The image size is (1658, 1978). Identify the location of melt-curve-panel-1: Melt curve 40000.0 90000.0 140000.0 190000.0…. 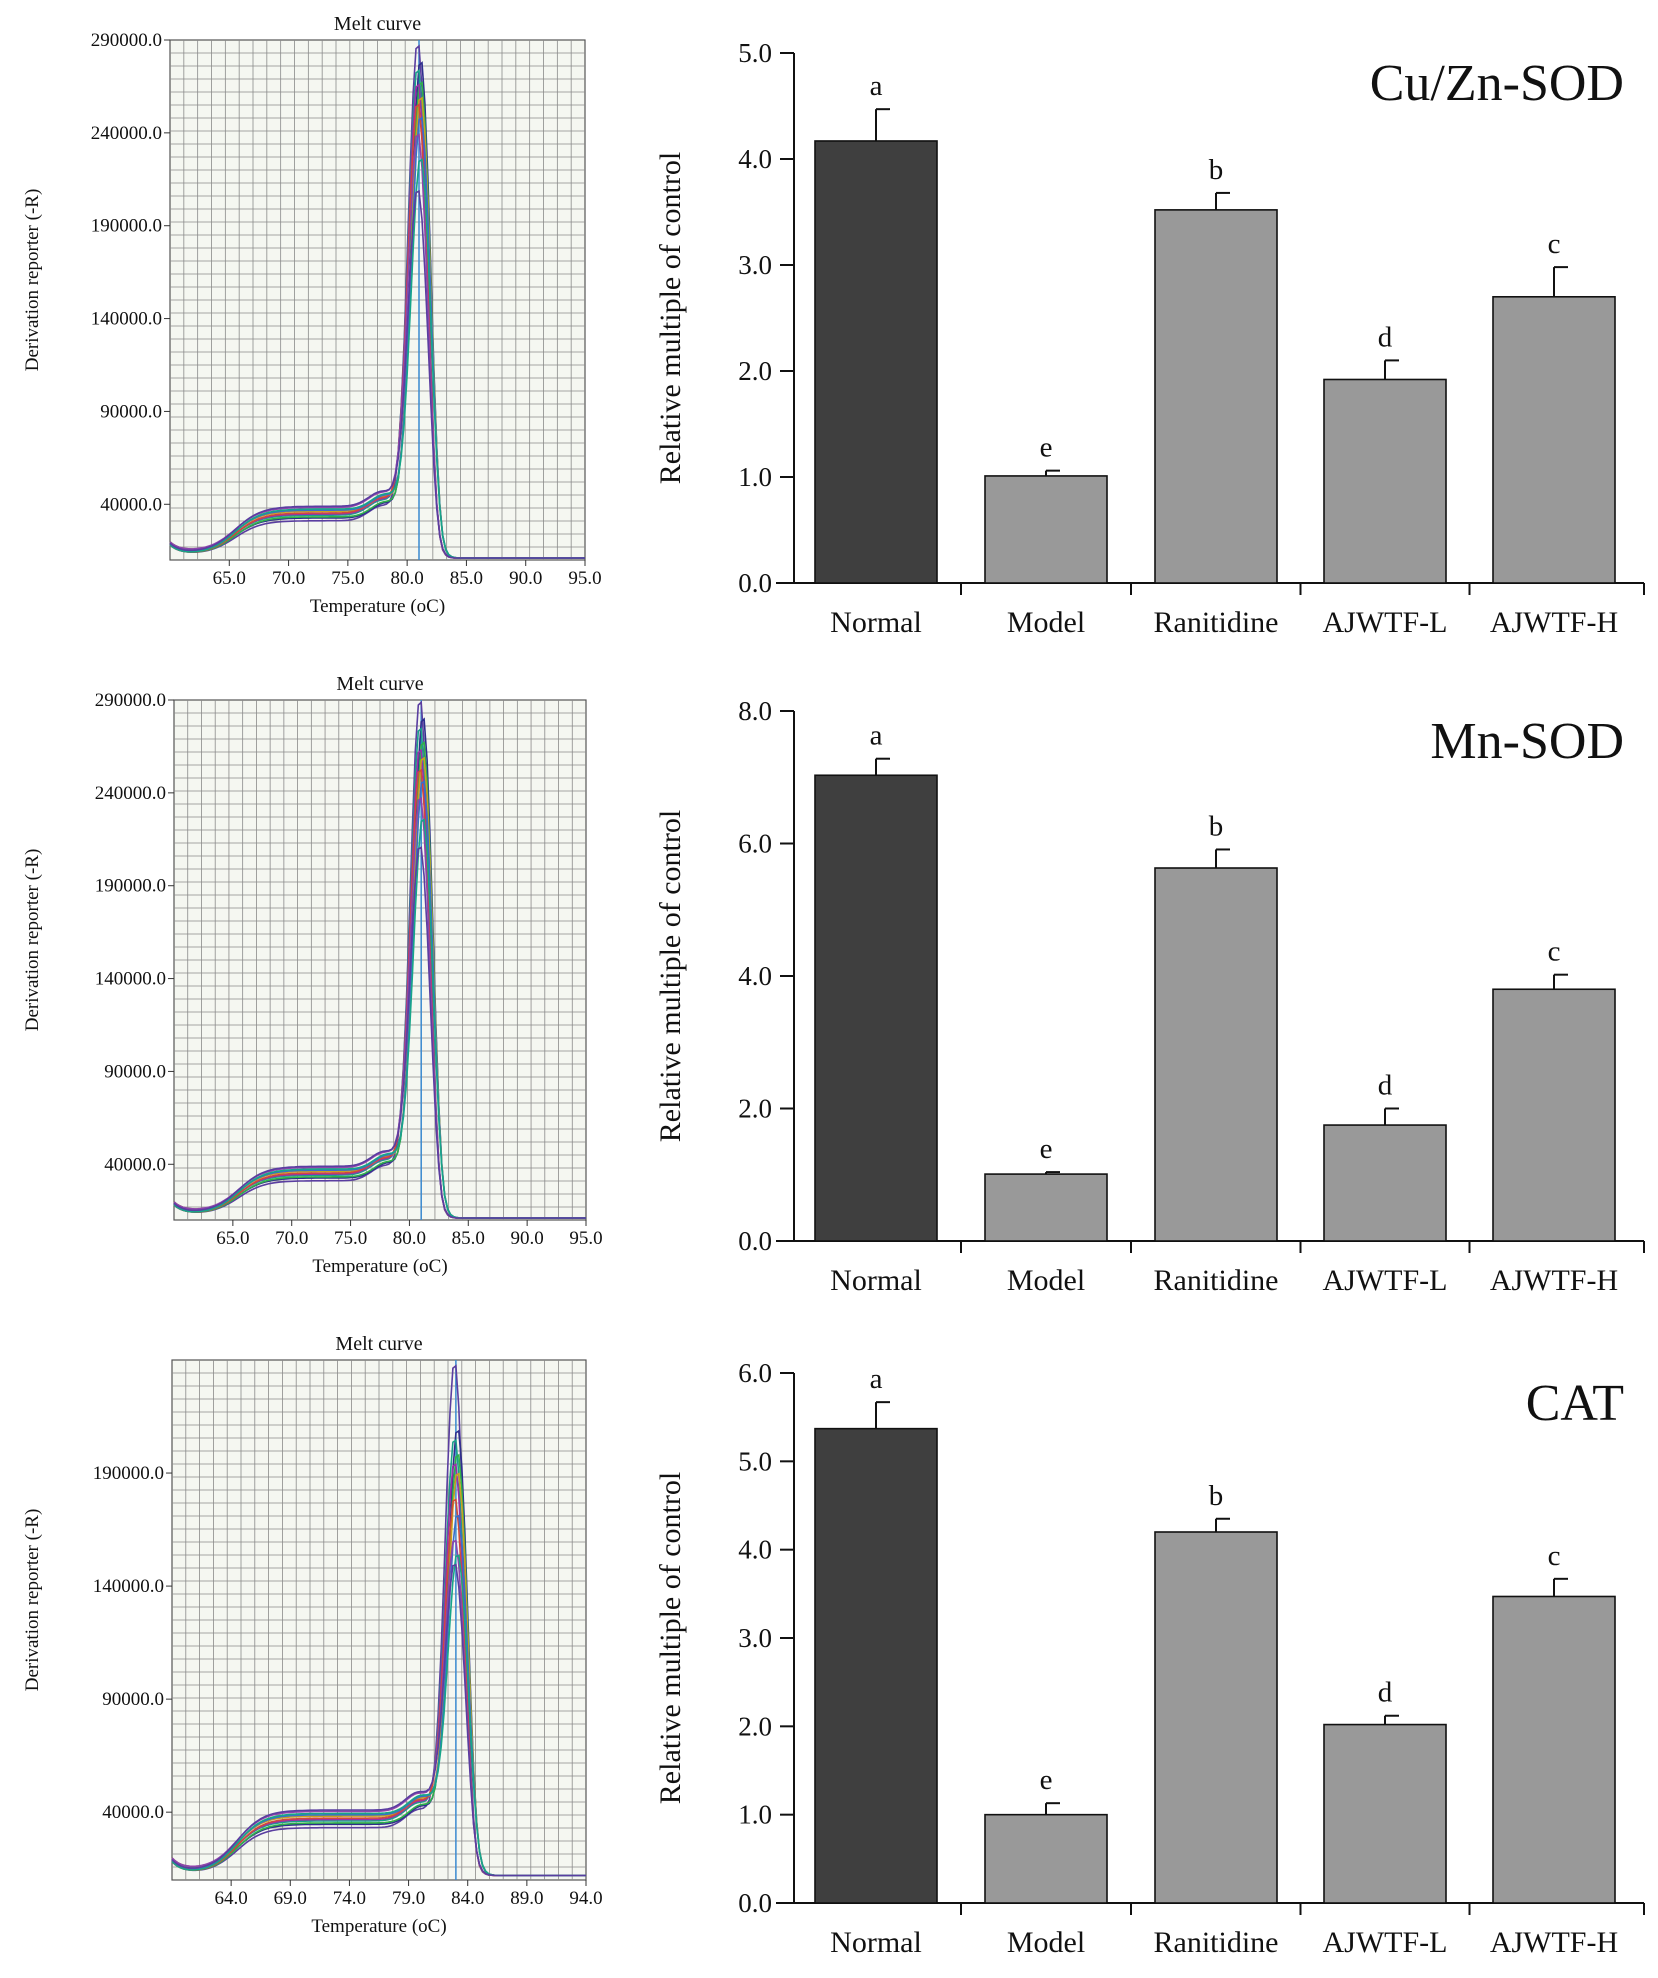
(312, 315).